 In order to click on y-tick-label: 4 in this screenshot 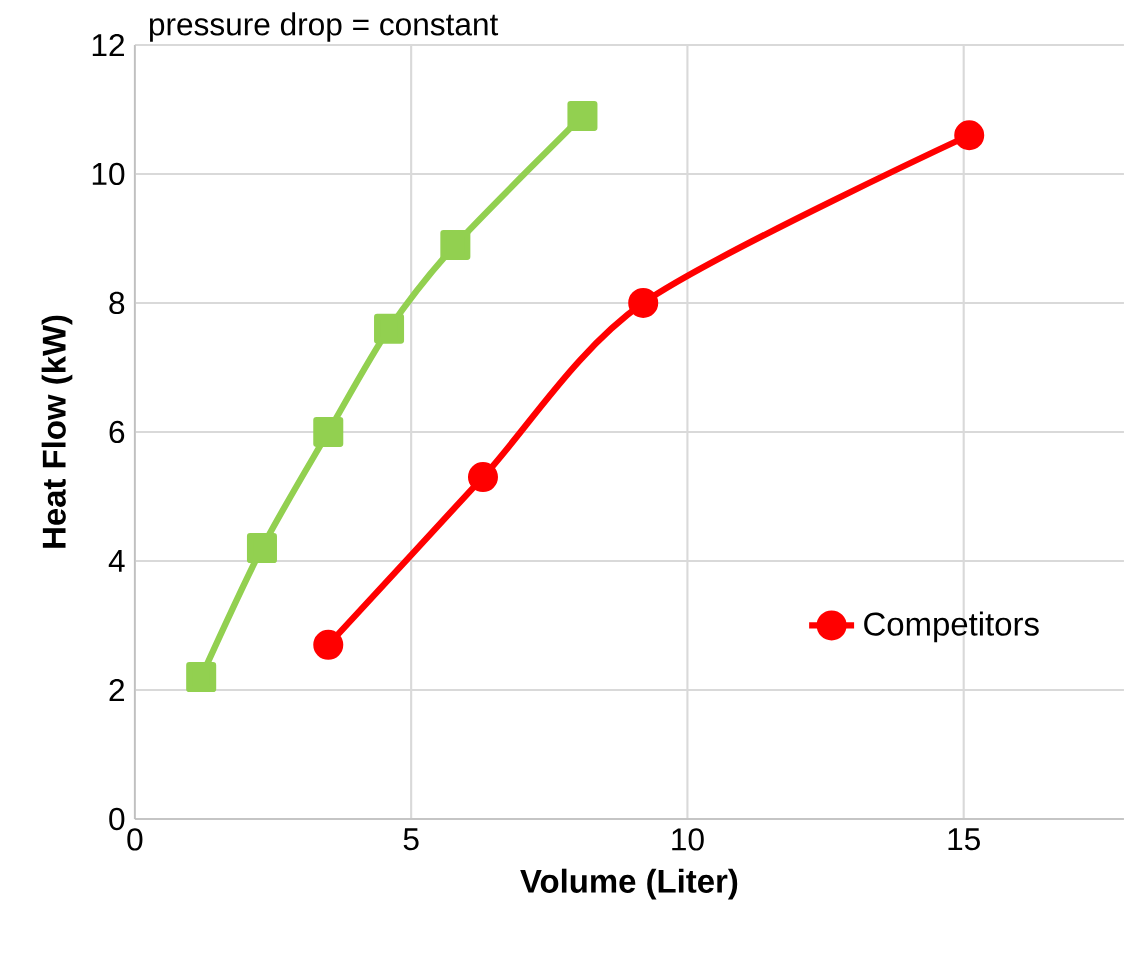, I will do `click(116, 561)`.